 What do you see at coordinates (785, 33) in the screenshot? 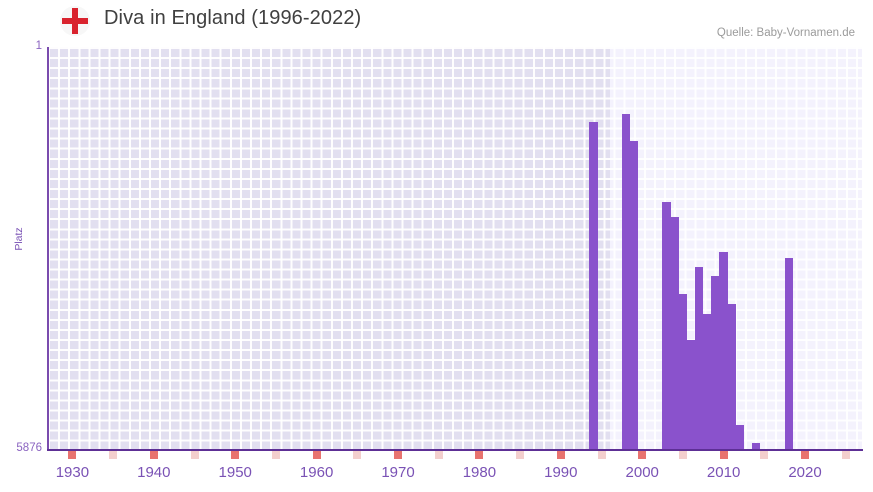
I see `source-attribution: Quelle: Baby-Vornamen.de` at bounding box center [785, 33].